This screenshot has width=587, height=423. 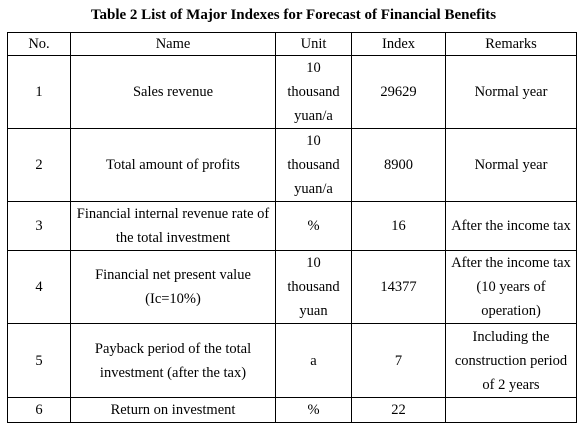 What do you see at coordinates (39, 226) in the screenshot?
I see `cell-no: 3` at bounding box center [39, 226].